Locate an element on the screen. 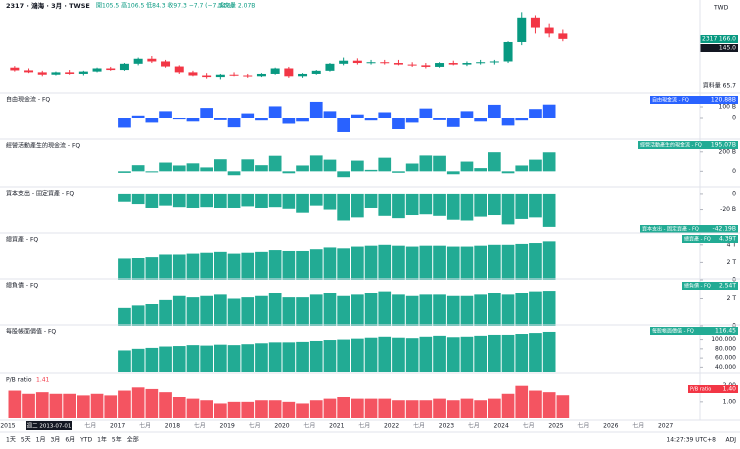 Image resolution: width=740 pixels, height=449 pixels. range-button: 6月 is located at coordinates (70, 440).